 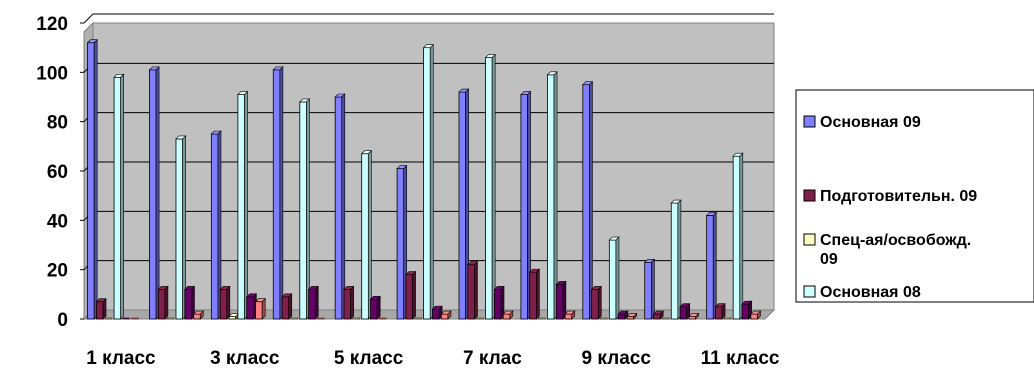 I want to click on y-axis: 0 20 40 60 80 100 120, so click(x=60, y=172).